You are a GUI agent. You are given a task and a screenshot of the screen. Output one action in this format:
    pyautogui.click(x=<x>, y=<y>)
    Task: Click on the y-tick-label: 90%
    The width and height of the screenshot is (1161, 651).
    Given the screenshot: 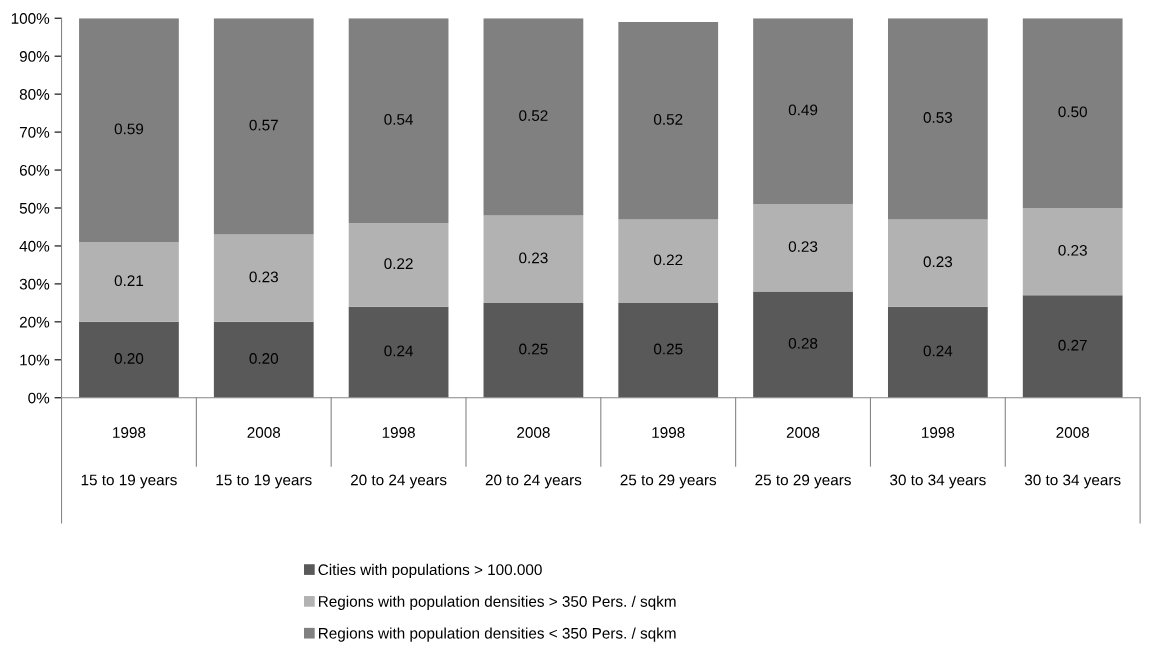 What is the action you would take?
    pyautogui.click(x=34, y=56)
    